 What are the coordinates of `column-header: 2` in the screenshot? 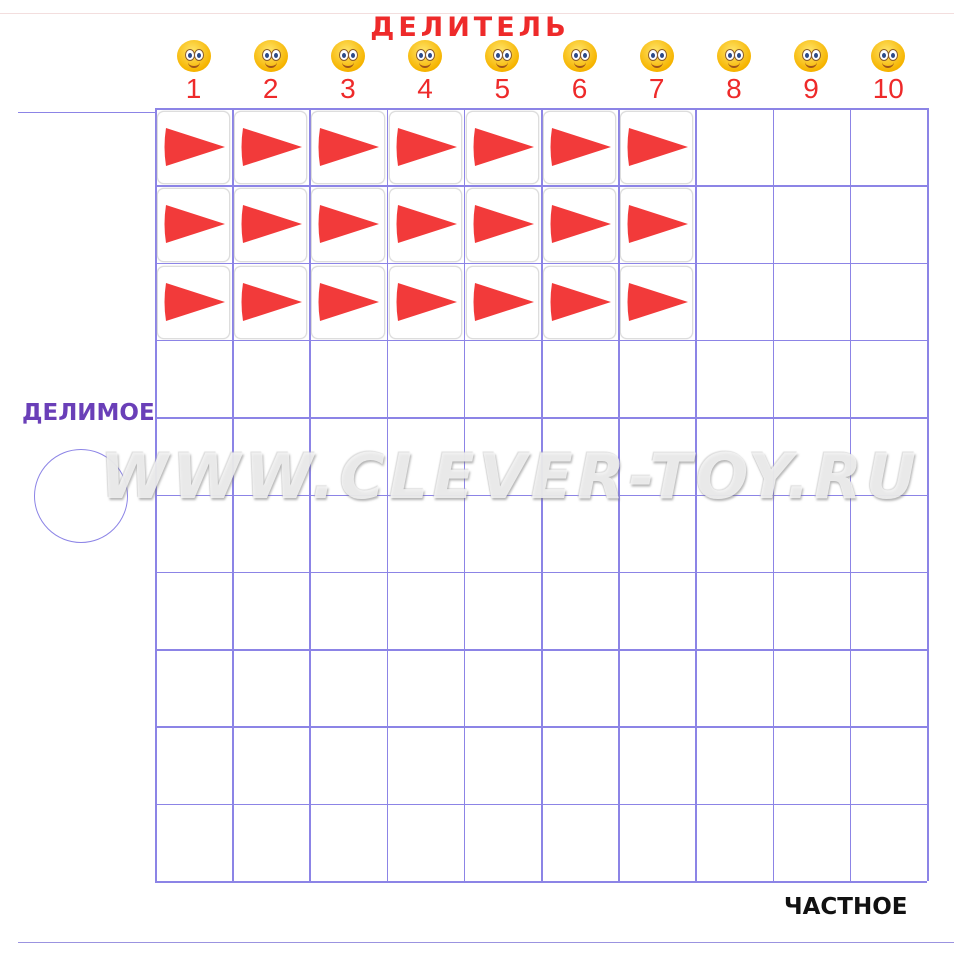 It's located at (270, 73).